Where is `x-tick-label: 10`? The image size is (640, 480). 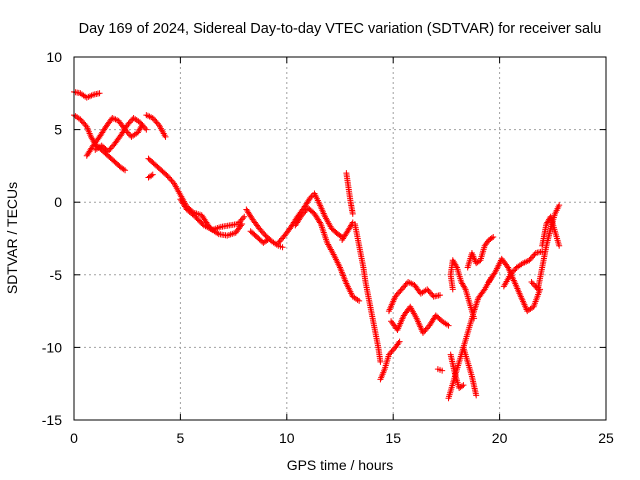
x-tick-label: 10 is located at coordinates (287, 438).